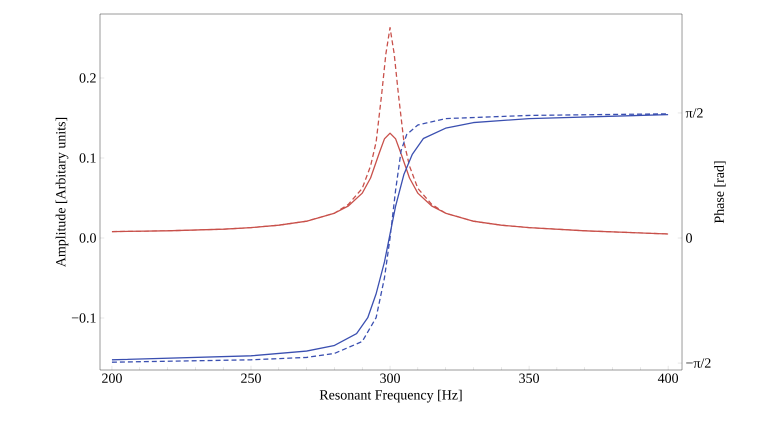 Image resolution: width=773 pixels, height=435 pixels. What do you see at coordinates (88, 158) in the screenshot?
I see `y-tick-label: 0.1` at bounding box center [88, 158].